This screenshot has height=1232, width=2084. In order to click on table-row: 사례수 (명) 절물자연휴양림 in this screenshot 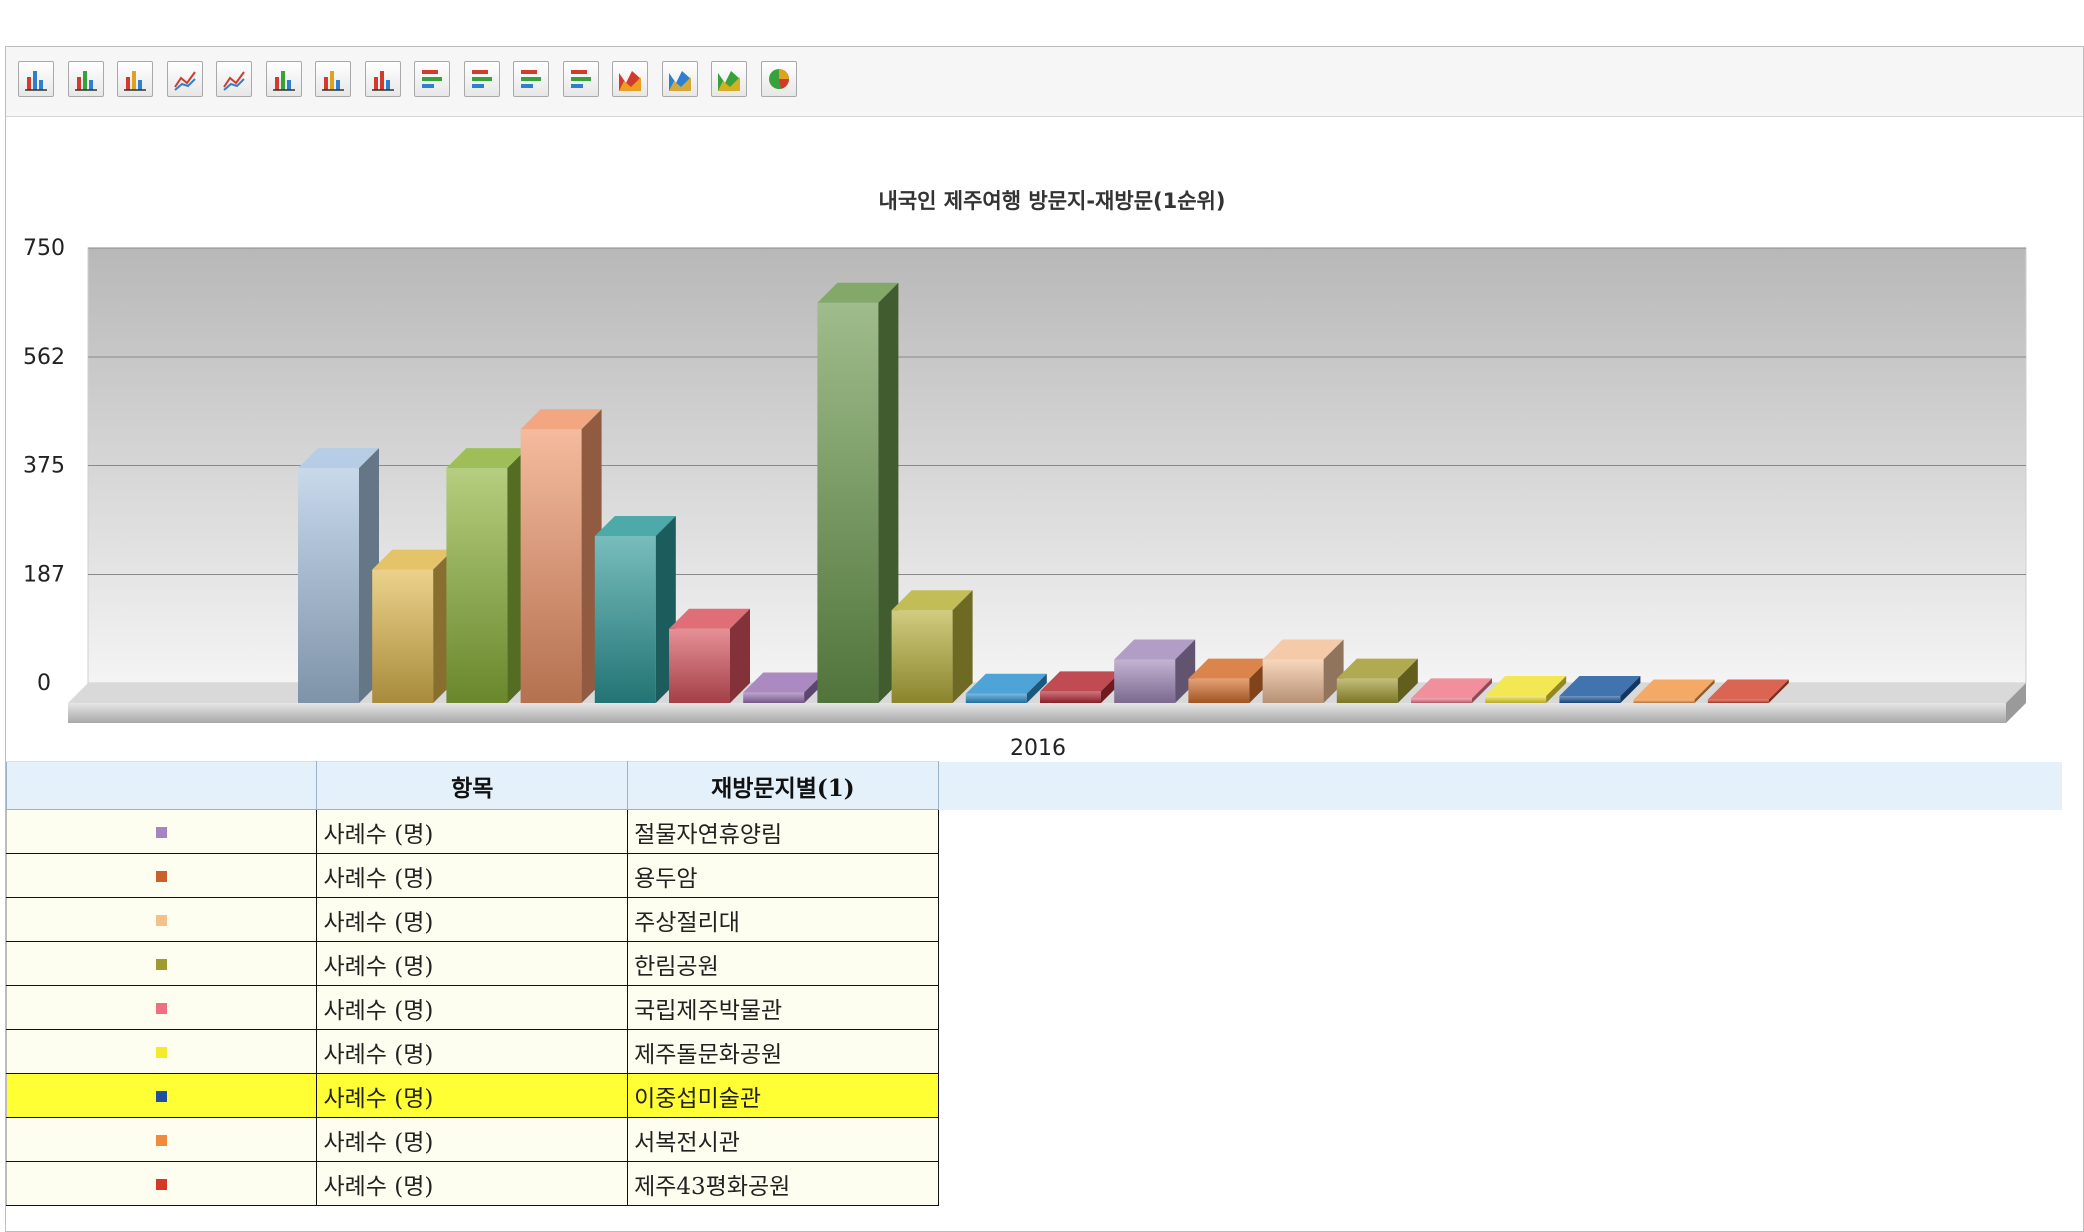, I will do `click(1033, 831)`.